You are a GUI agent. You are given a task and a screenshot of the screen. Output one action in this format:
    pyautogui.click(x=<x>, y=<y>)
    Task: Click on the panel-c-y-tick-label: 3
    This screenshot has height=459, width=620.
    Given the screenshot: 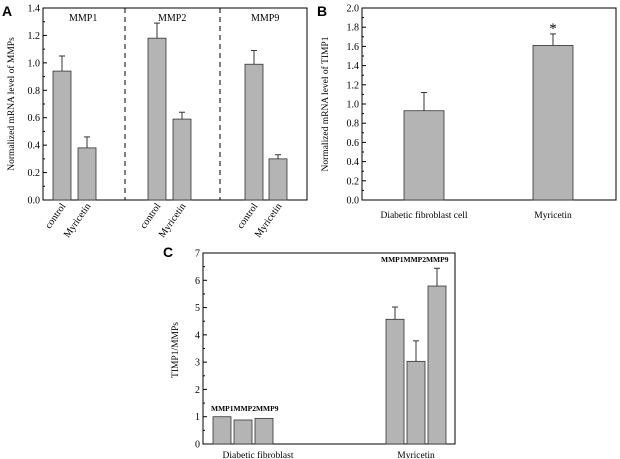 What is the action you would take?
    pyautogui.click(x=197, y=363)
    